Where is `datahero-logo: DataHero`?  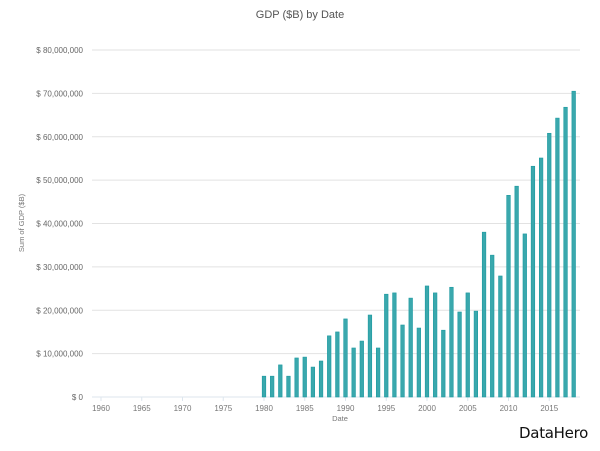
datahero-logo: DataHero is located at coordinates (553, 433).